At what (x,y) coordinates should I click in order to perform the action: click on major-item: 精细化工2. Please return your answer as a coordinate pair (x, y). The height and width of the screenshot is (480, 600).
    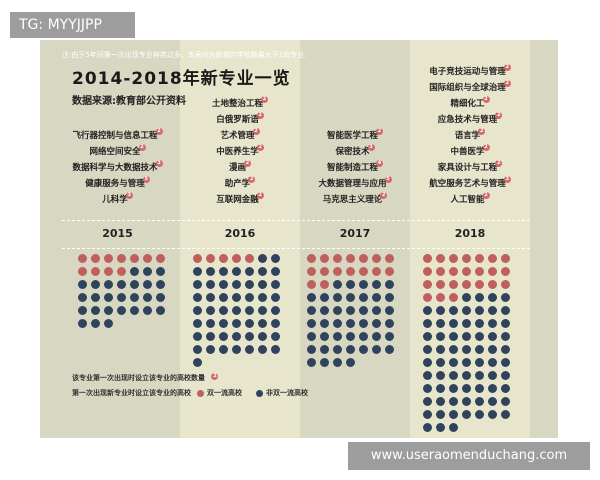
    Looking at the image, I should click on (470, 104).